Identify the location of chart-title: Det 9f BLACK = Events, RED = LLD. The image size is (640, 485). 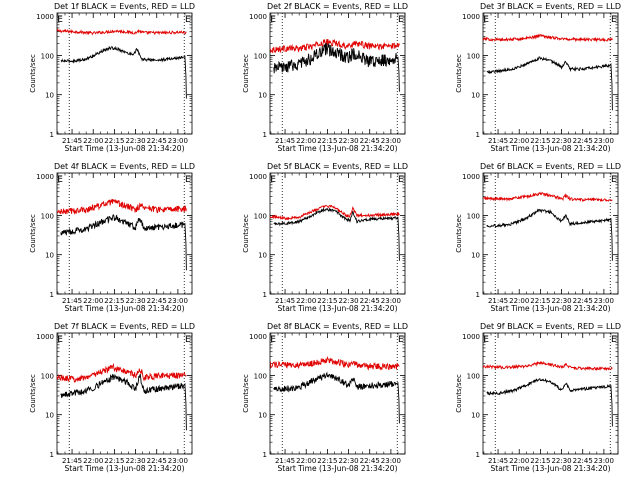
(550, 326).